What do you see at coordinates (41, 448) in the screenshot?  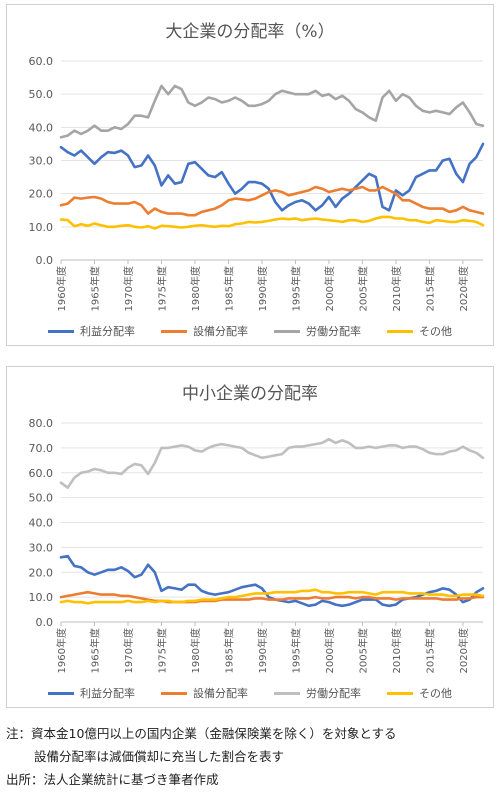 I see `y-tick-label: 70.0` at bounding box center [41, 448].